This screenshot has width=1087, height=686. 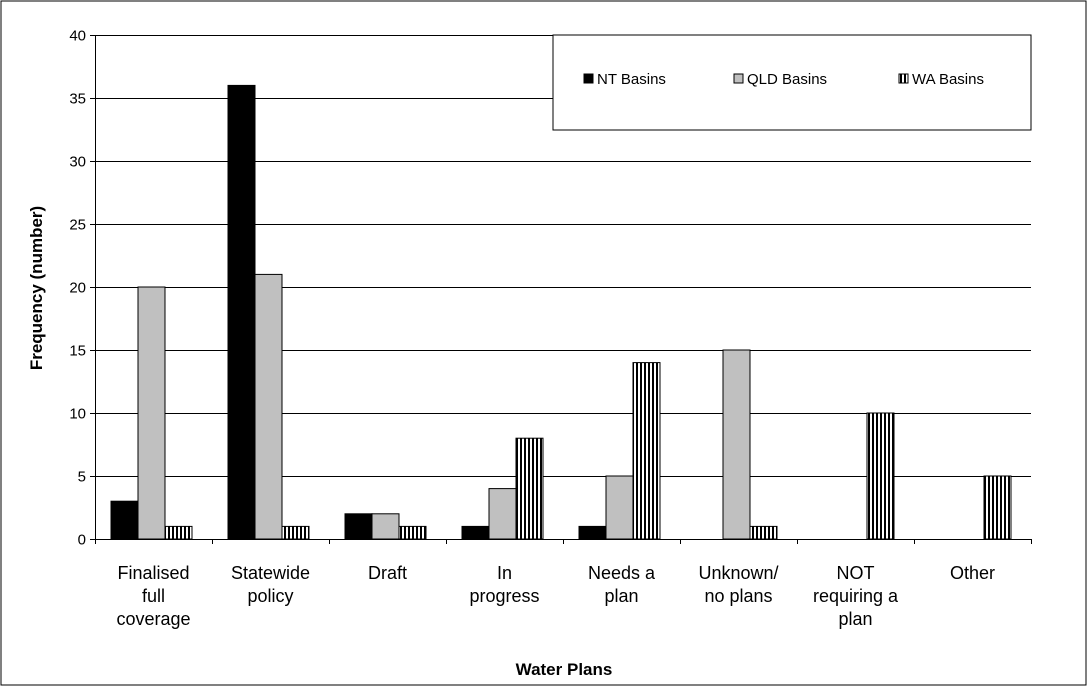 I want to click on y-axis-title: Frequency (number), so click(x=36, y=288).